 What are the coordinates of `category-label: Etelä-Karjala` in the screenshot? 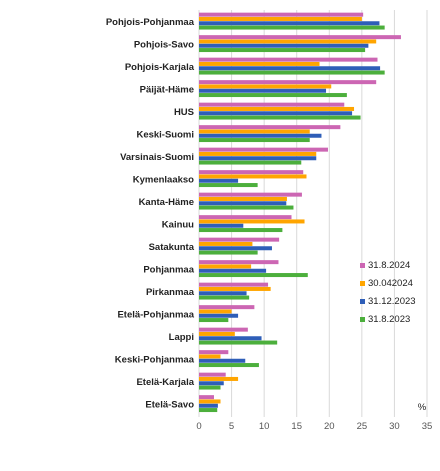 It's located at (165, 382).